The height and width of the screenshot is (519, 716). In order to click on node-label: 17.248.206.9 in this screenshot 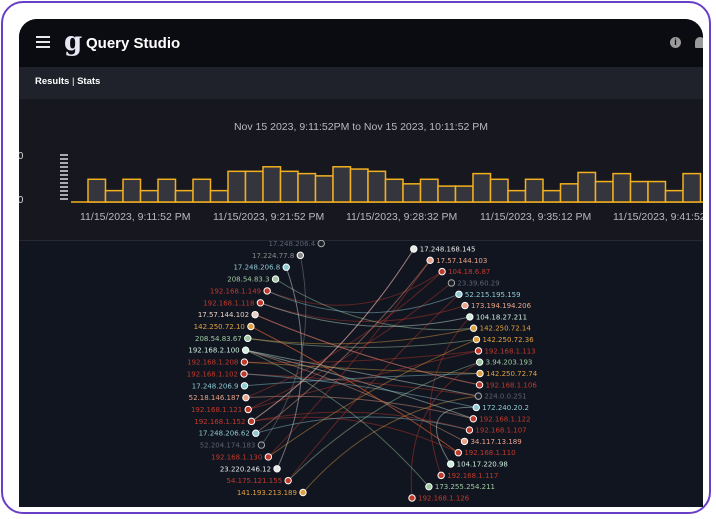, I will do `click(215, 386)`.